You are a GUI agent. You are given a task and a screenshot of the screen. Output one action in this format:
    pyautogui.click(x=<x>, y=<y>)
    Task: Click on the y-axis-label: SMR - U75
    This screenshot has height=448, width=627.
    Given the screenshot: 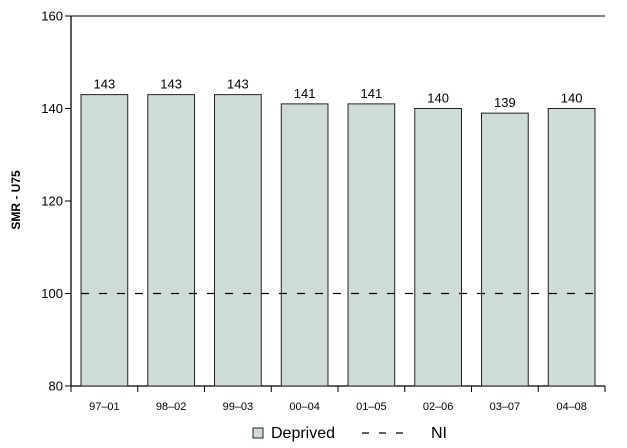 What is the action you would take?
    pyautogui.click(x=16, y=200)
    